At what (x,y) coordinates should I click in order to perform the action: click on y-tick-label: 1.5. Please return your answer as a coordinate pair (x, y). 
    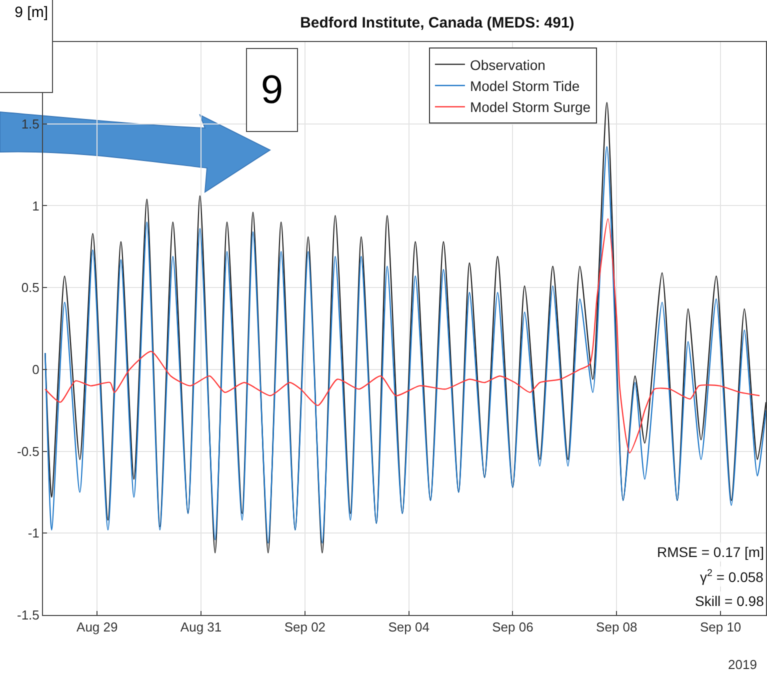
    Looking at the image, I should click on (30, 124).